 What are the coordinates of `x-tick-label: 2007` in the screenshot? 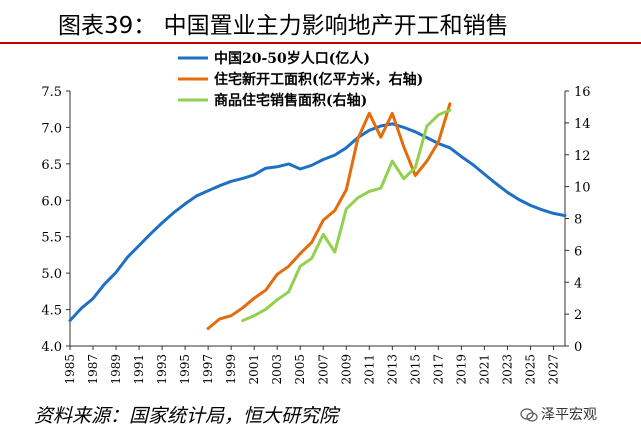 It's located at (323, 369).